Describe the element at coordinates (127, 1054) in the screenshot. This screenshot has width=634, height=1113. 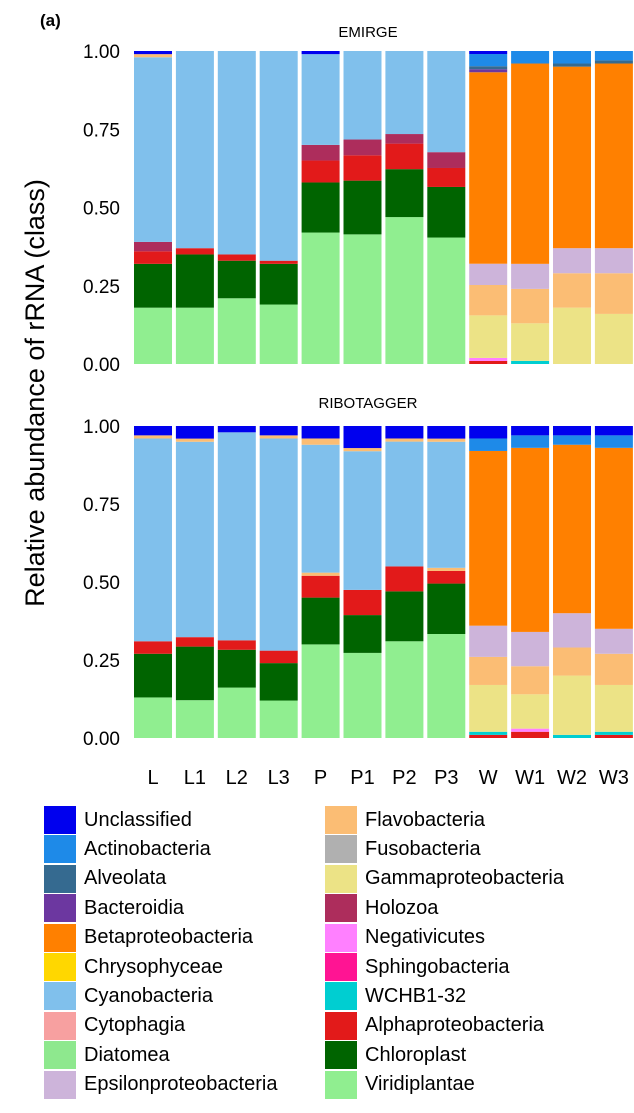
I see `legend-label: Diatomea` at that location.